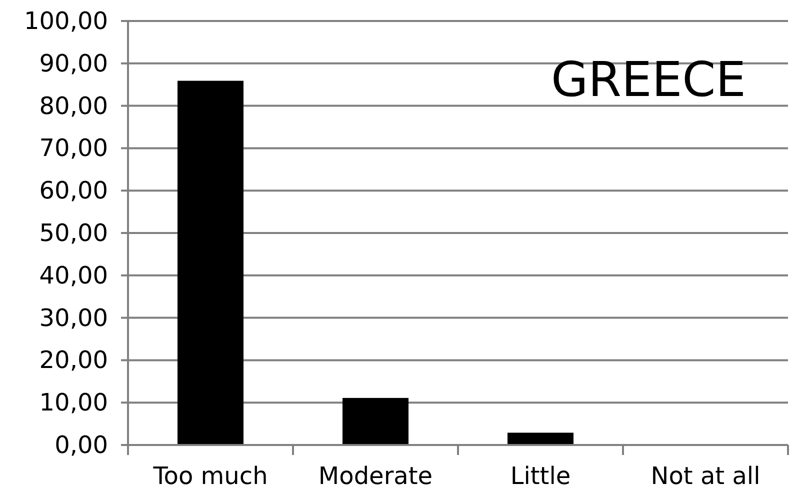  What do you see at coordinates (73, 63) in the screenshot?
I see `y-tick-label: 90,00` at bounding box center [73, 63].